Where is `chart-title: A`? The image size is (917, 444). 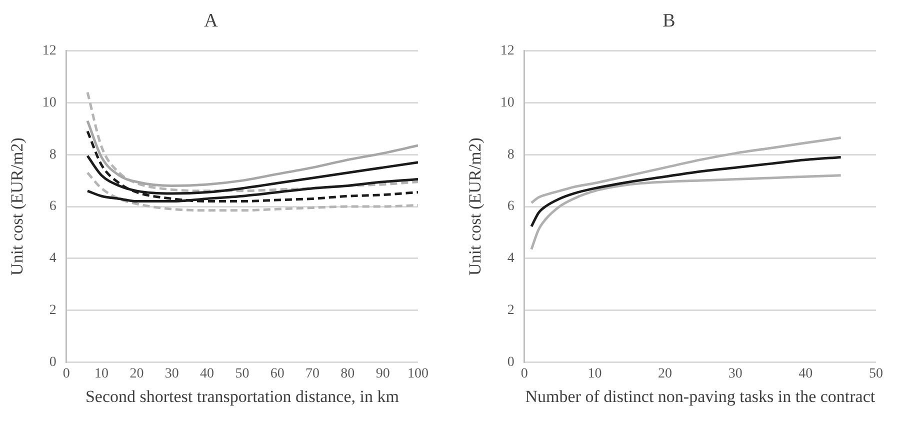 chart-title: A is located at coordinates (211, 21).